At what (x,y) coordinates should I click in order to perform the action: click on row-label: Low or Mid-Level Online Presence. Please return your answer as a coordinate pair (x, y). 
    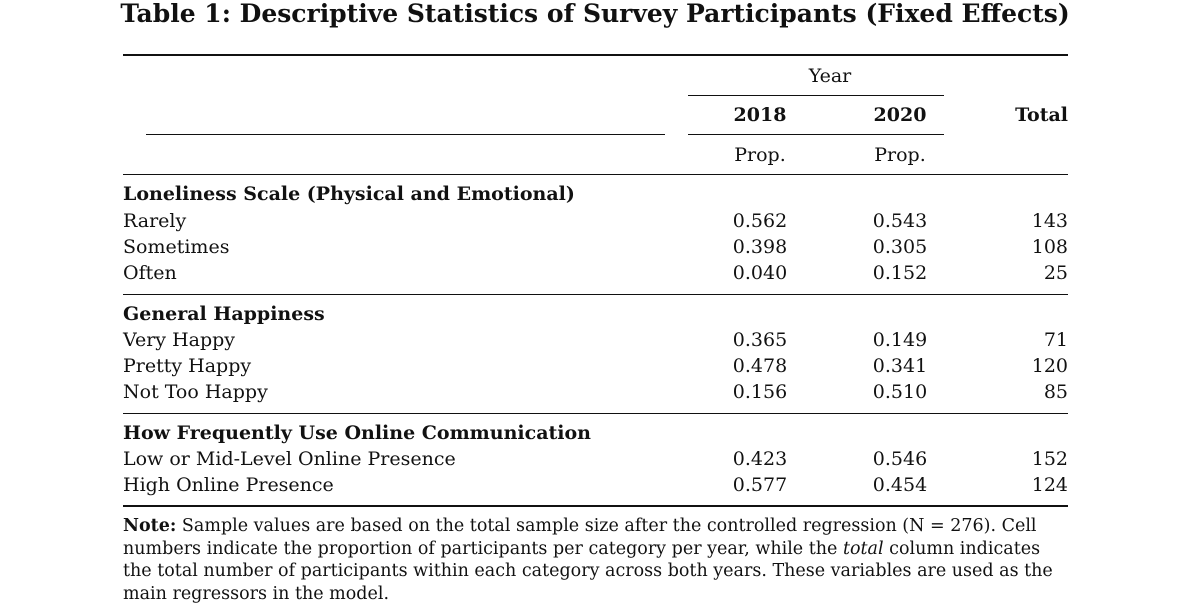
    Looking at the image, I should click on (289, 459).